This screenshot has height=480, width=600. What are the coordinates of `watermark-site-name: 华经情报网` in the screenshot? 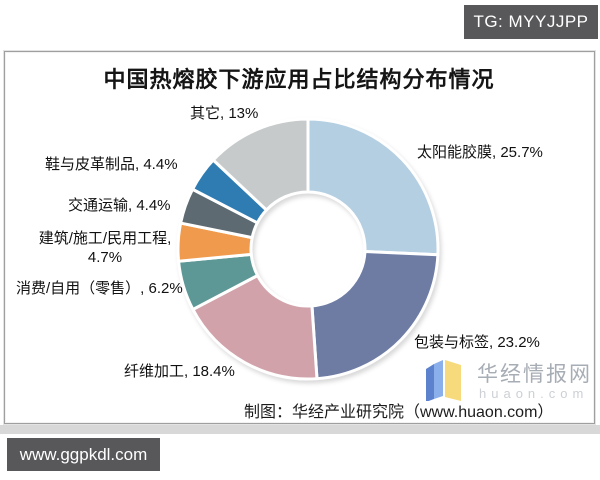 It's located at (534, 374).